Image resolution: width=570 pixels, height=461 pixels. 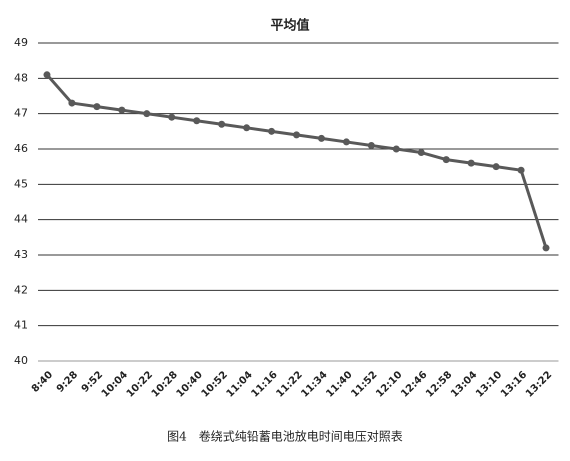 I want to click on x-tick-label: 12:58, so click(x=439, y=384).